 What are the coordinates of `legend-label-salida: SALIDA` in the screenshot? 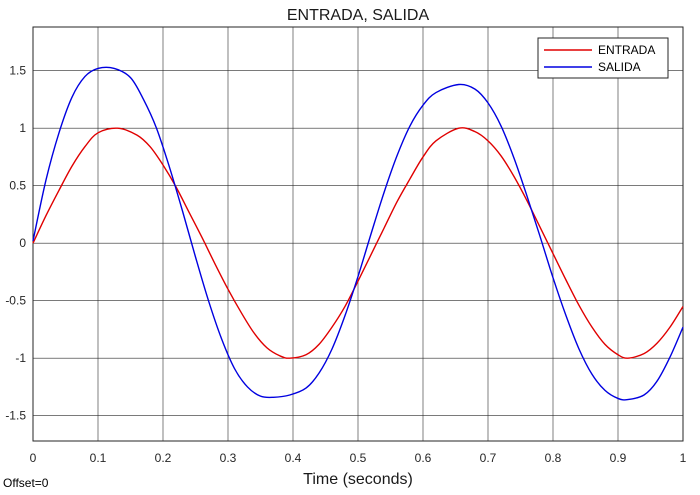 It's located at (619, 67).